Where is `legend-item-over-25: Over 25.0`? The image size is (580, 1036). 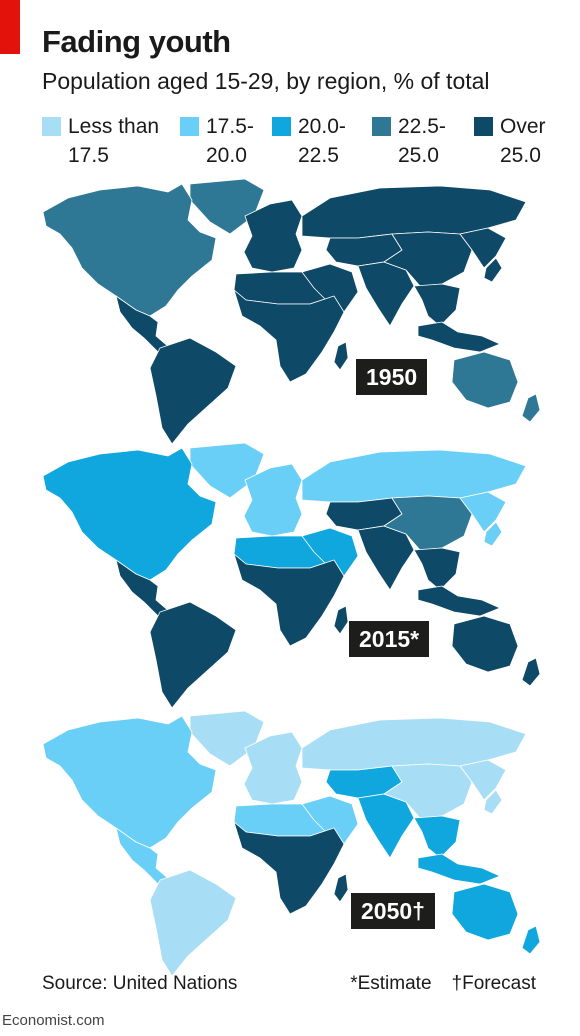
legend-item-over-25: Over 25.0 is located at coordinates (510, 141).